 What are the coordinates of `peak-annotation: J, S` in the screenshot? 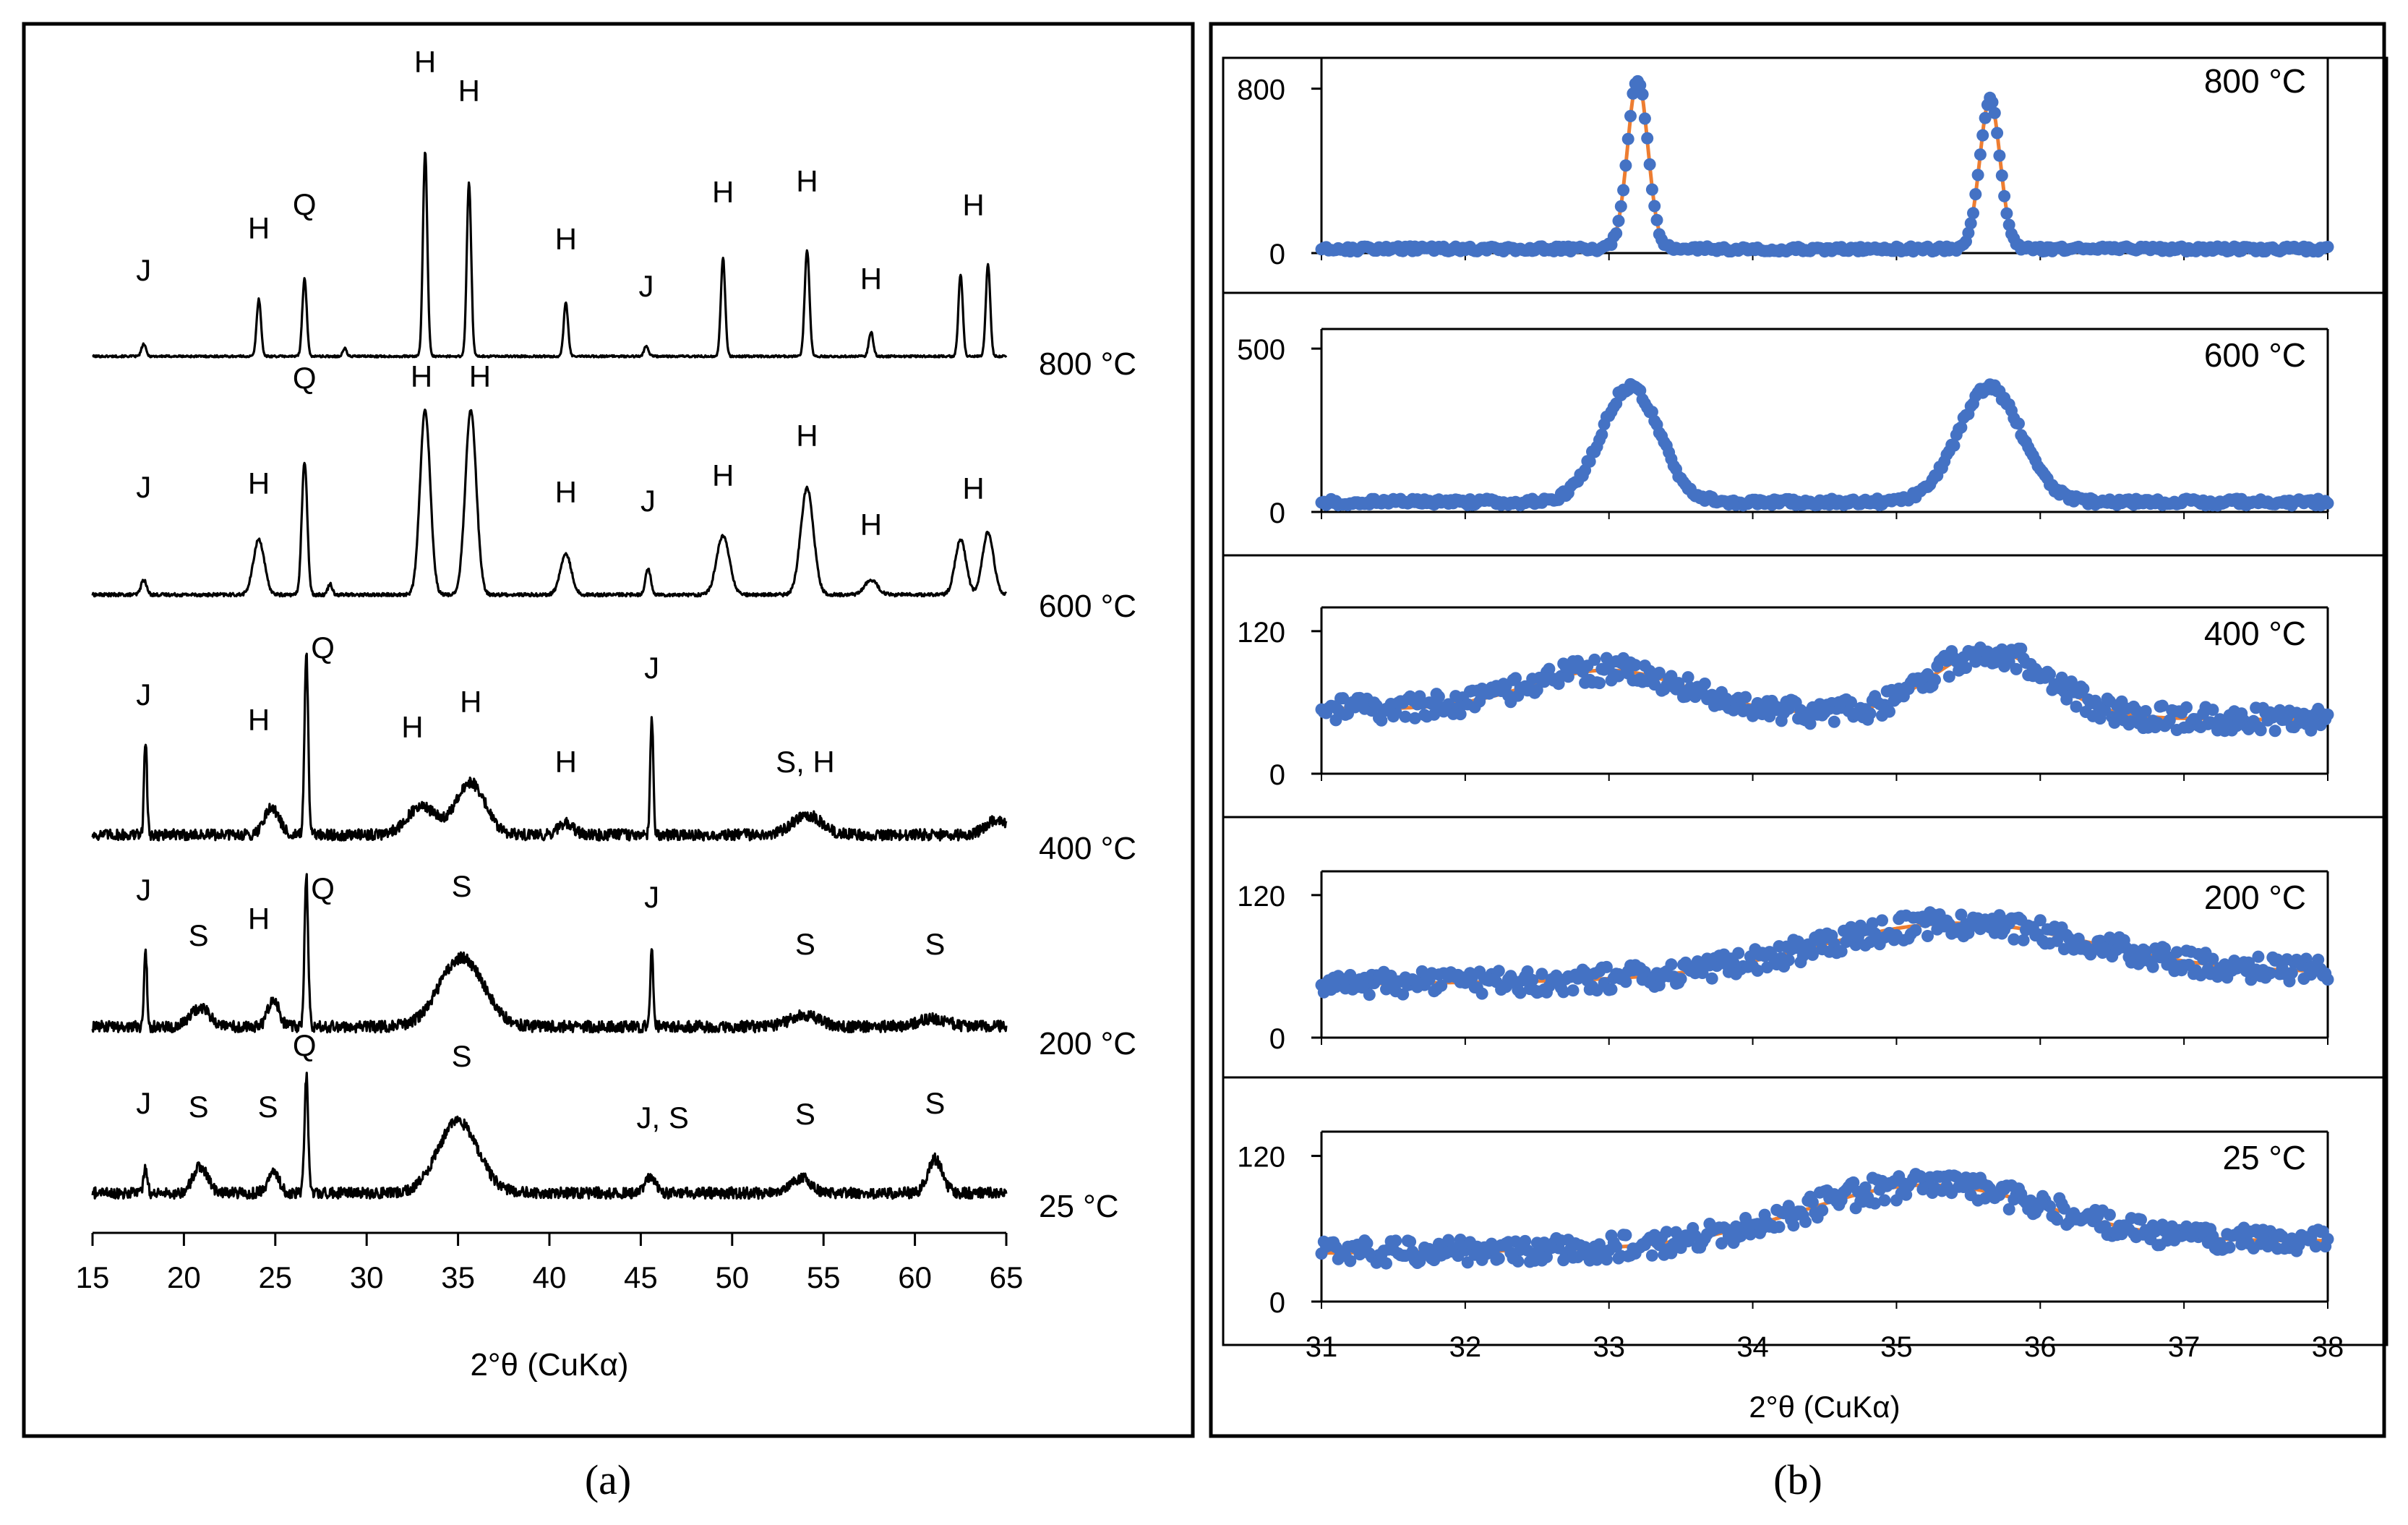 It's located at (663, 1118).